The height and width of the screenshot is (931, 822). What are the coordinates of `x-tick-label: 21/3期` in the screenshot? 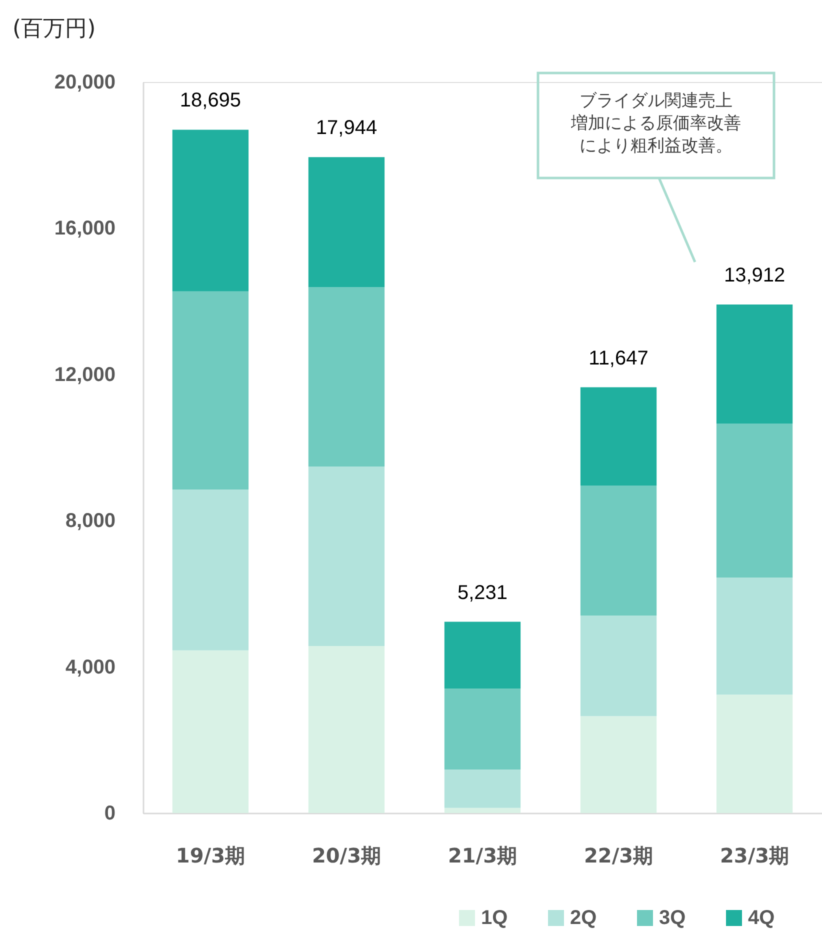 It's located at (483, 856).